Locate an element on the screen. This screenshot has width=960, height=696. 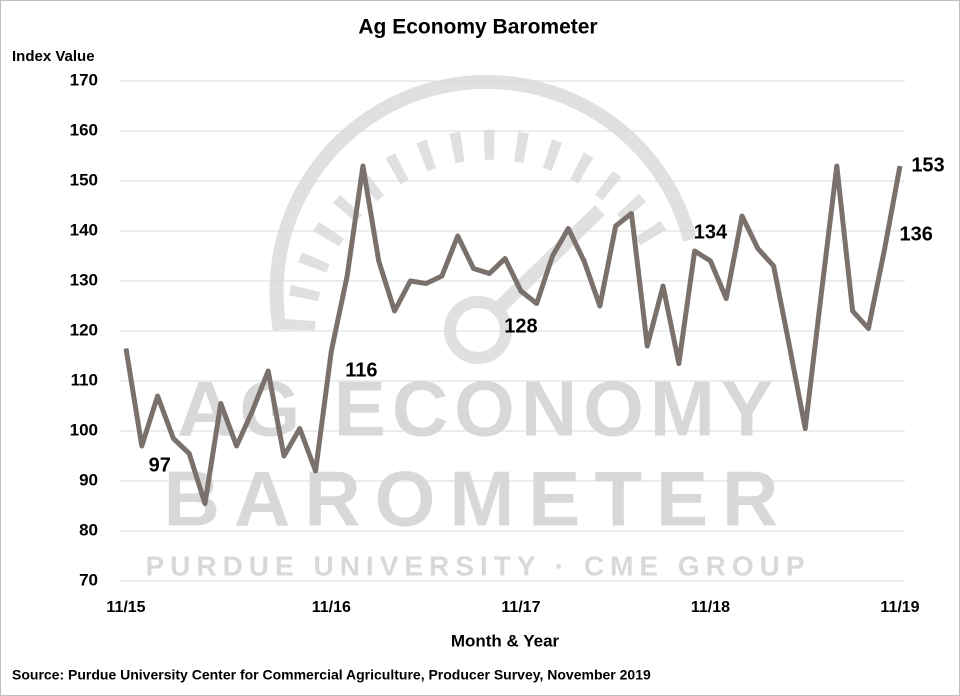
x-tick-label: 11/15 is located at coordinates (125, 607).